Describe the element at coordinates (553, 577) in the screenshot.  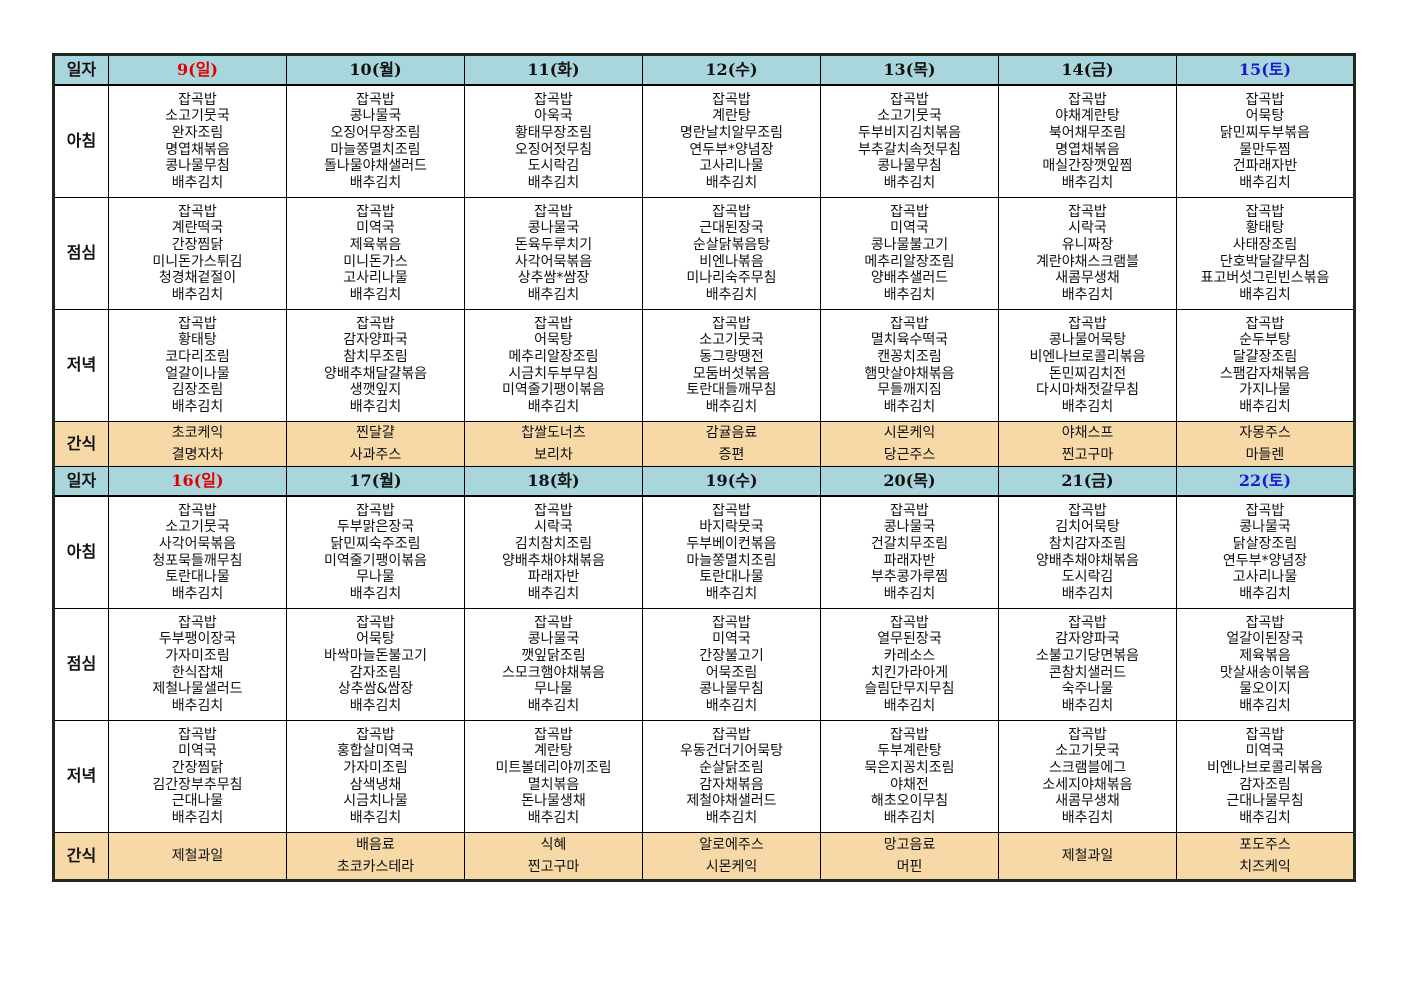
I see `menu-item: 파래자반` at that location.